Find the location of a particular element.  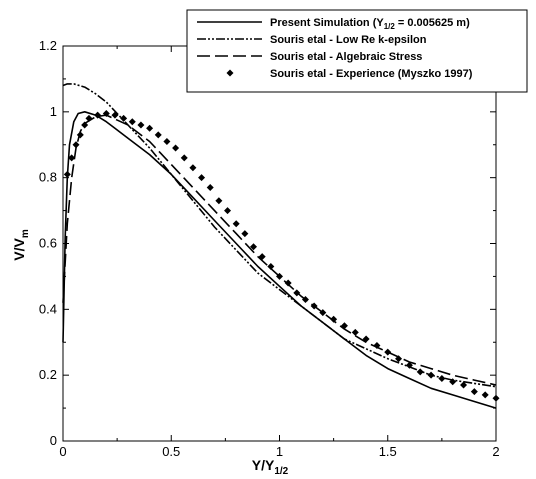

x-axis-title: Y/Y1/2 is located at coordinates (270, 467).